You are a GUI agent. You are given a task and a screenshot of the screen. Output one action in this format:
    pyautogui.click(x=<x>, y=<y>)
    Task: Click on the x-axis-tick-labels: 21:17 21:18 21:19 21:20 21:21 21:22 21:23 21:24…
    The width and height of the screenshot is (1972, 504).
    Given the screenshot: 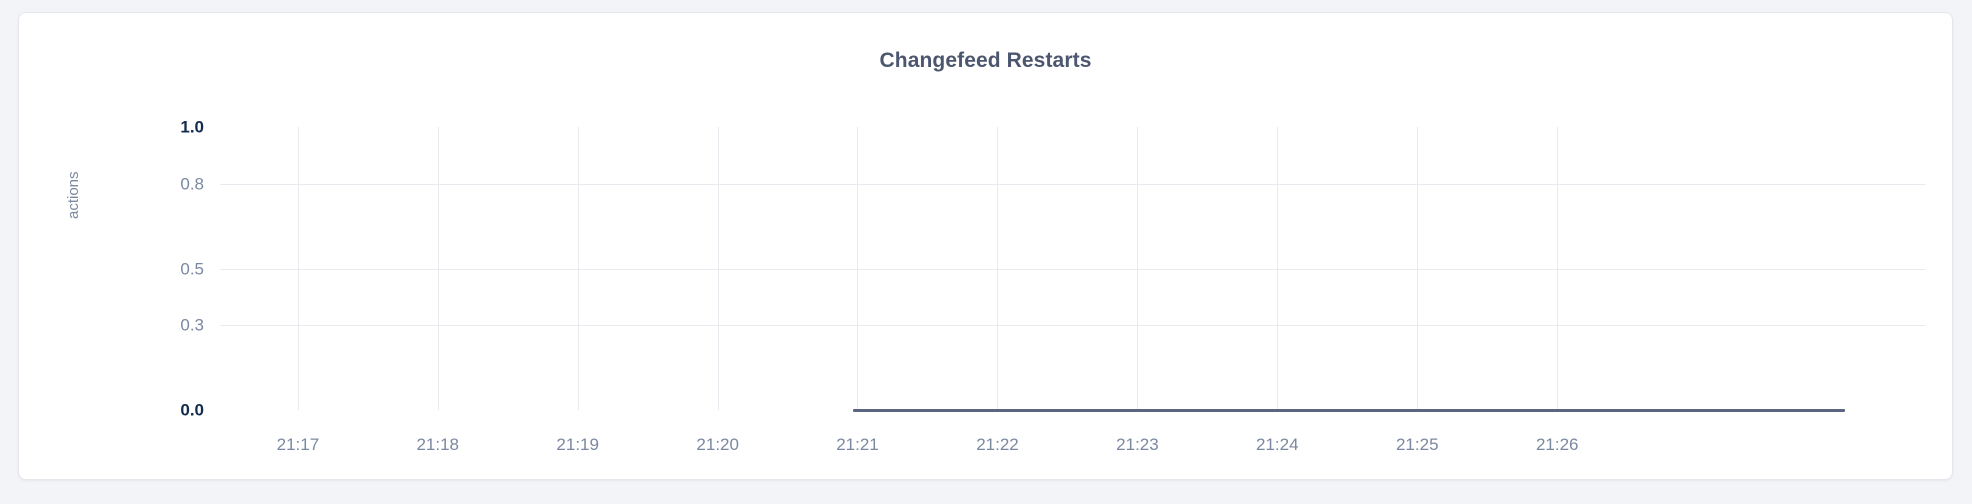 What is the action you would take?
    pyautogui.click(x=1072, y=436)
    